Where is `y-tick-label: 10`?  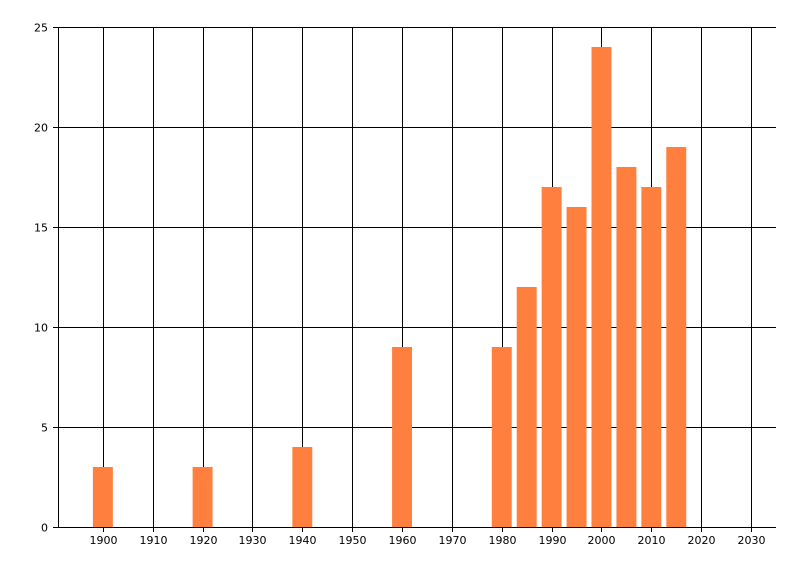 y-tick-label: 10 is located at coordinates (41, 328).